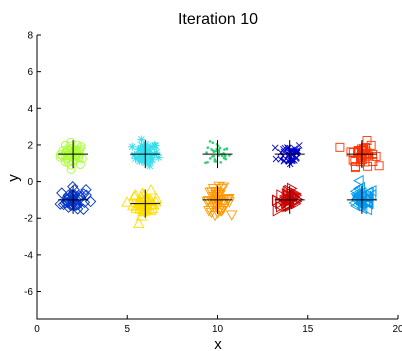  What do you see at coordinates (28, 219) in the screenshot?
I see `y-tick-label: -2` at bounding box center [28, 219].